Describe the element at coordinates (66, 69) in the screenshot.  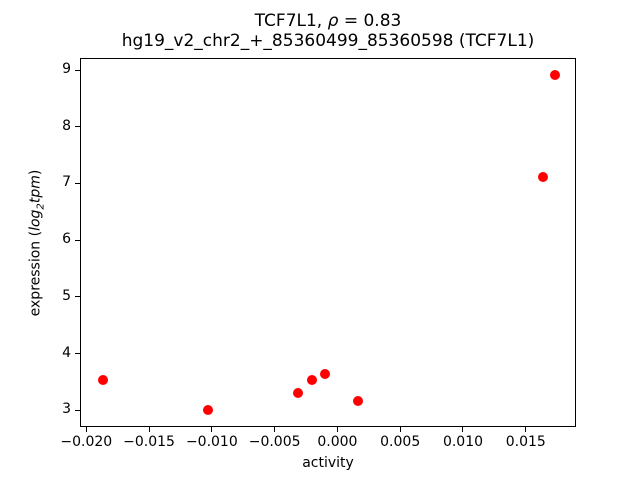
I see `y-tick-label: 9` at that location.